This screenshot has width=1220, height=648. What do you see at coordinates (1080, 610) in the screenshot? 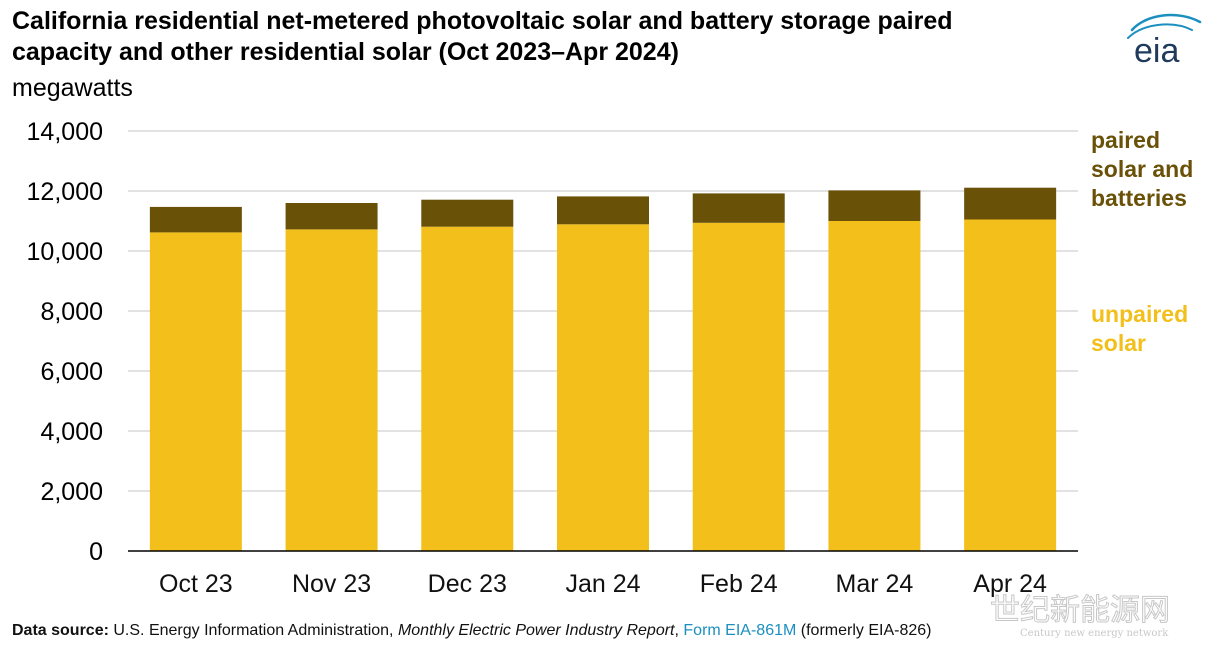
I see `watermark-text: 世纪新能源网` at bounding box center [1080, 610].